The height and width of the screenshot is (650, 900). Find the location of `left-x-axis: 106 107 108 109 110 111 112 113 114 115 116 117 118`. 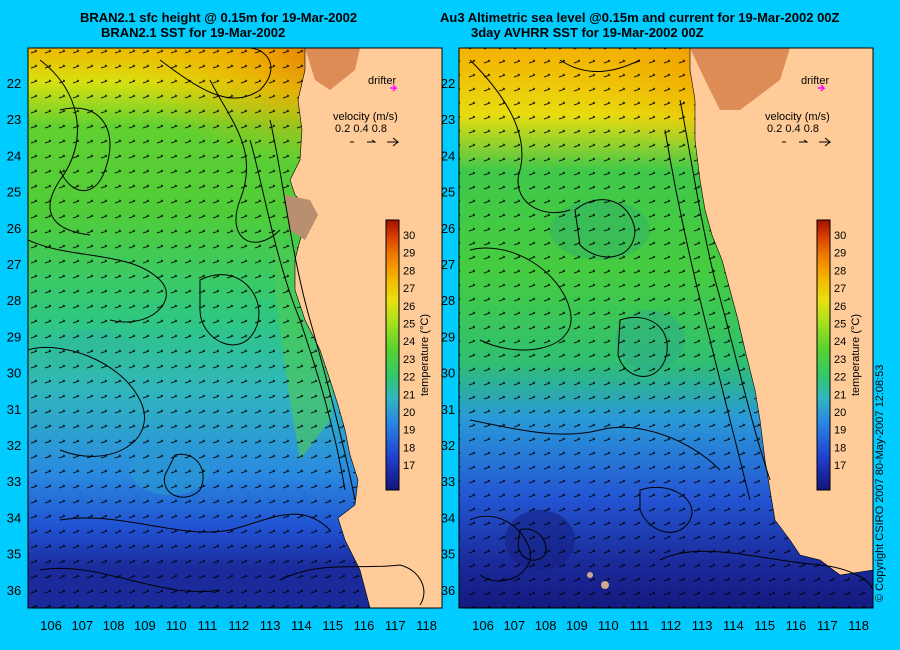

left-x-axis: 106 107 108 109 110 111 112 113 114 115 116 117 118 is located at coordinates (238, 625).